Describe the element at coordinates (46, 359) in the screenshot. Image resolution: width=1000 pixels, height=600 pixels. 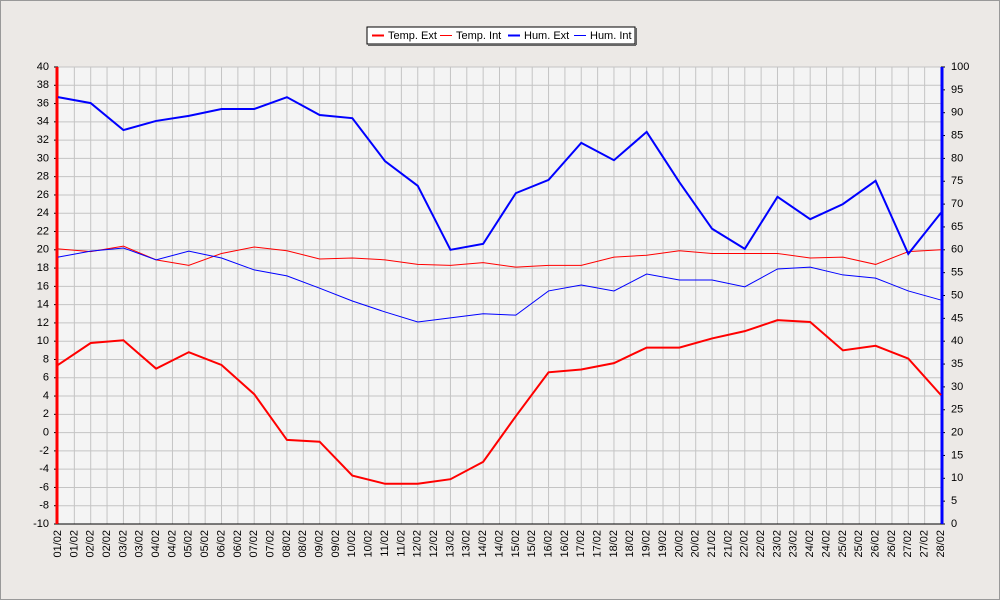
I see `y-tick-label: 8` at that location.